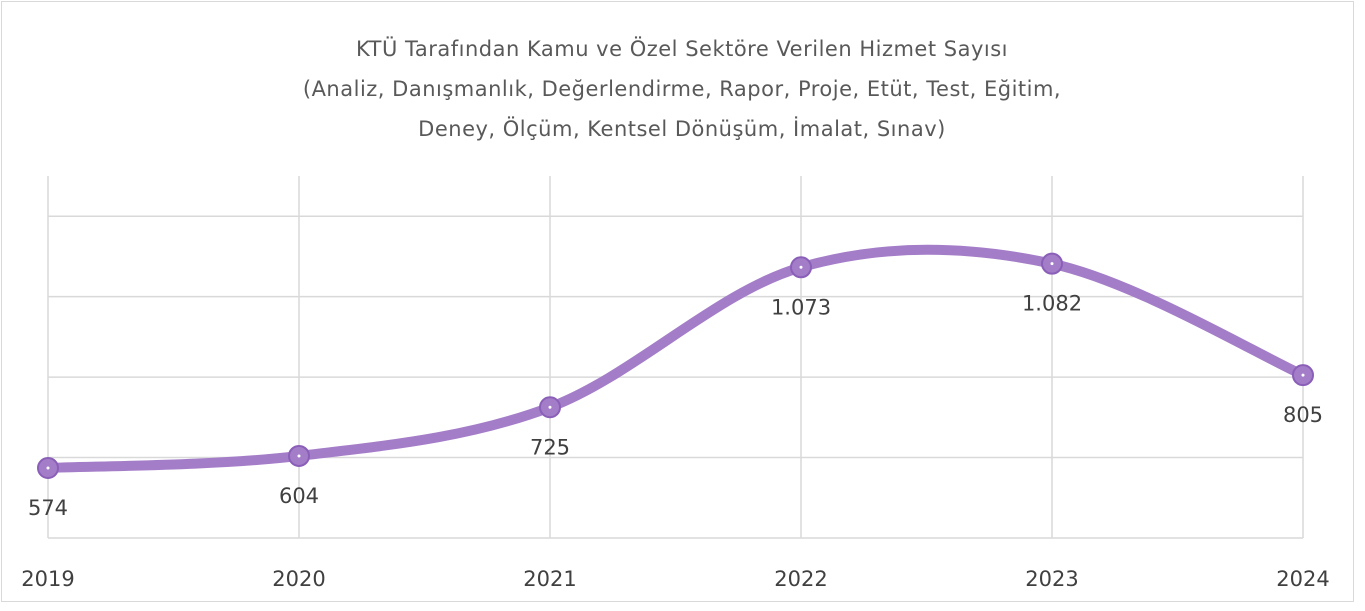 The width and height of the screenshot is (1365, 611). I want to click on data-label: 1.082, so click(1052, 304).